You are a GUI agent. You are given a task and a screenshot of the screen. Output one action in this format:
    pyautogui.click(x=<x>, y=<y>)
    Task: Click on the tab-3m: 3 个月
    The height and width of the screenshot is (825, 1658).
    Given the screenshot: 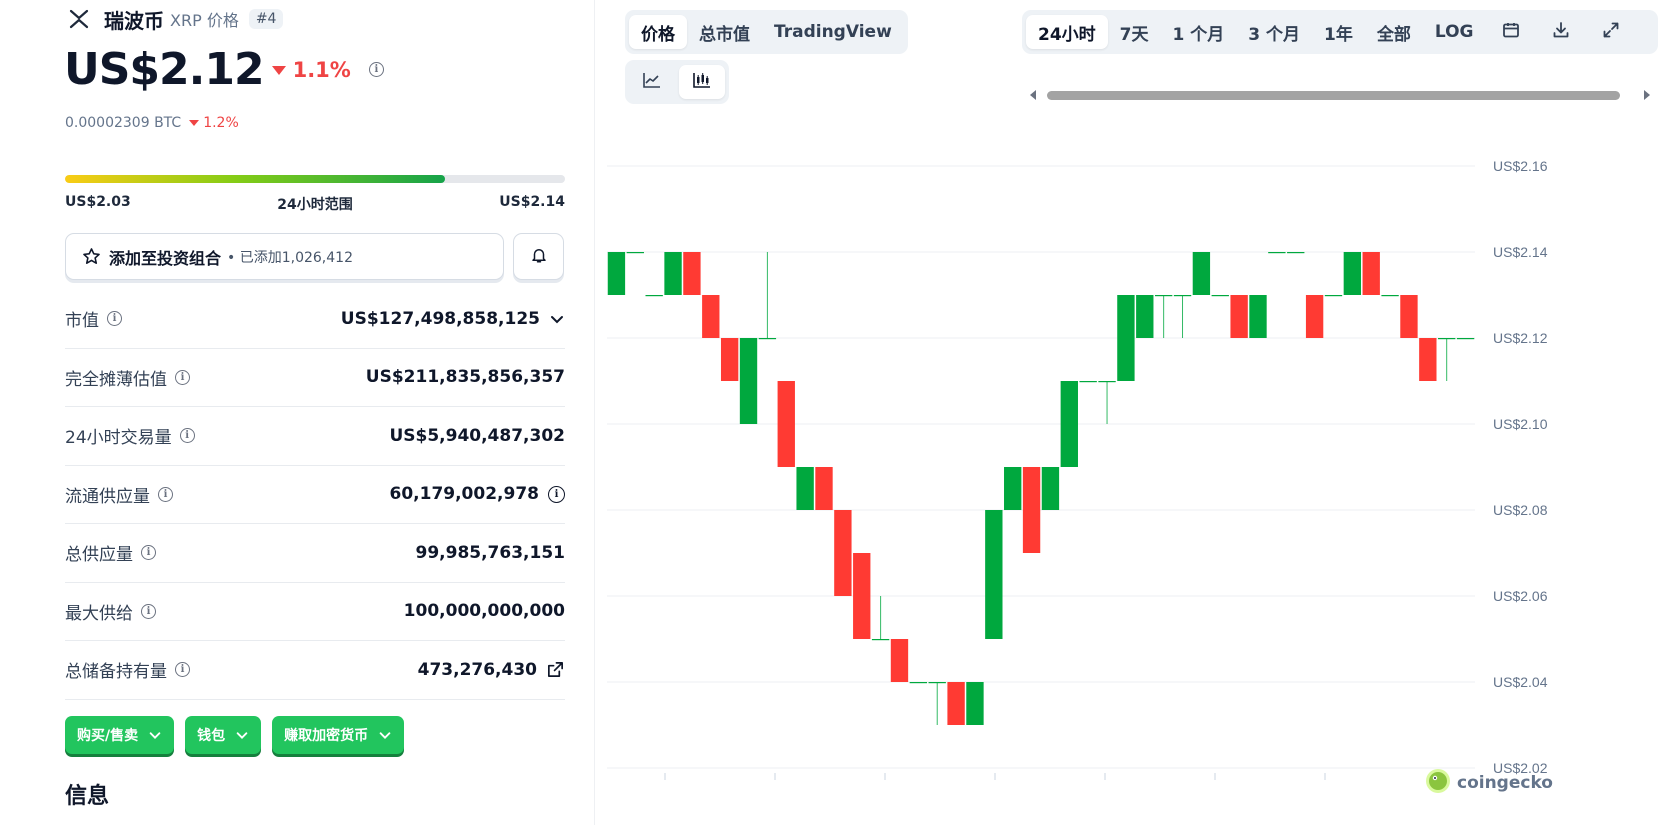 What is the action you would take?
    pyautogui.click(x=1274, y=34)
    